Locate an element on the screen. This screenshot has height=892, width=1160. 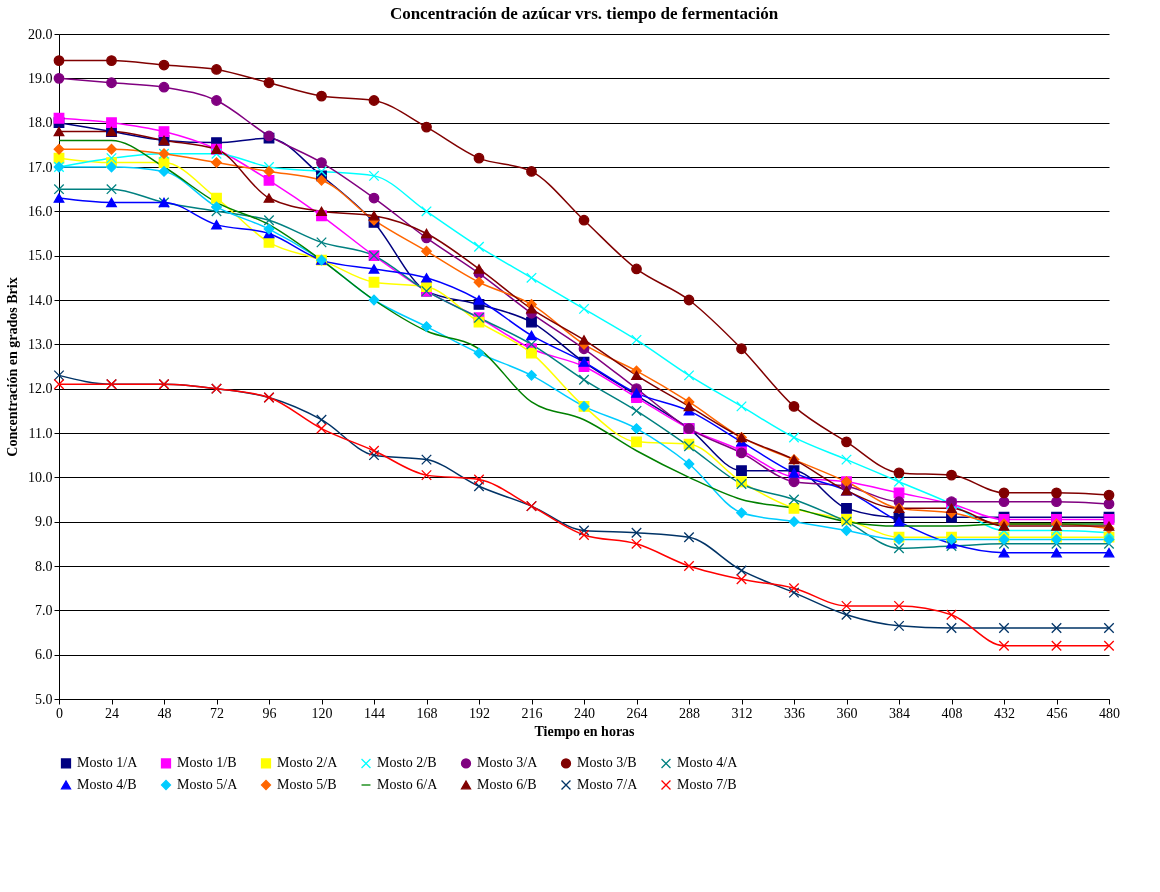
legend-label: Mosto 5/A is located at coordinates (208, 784).